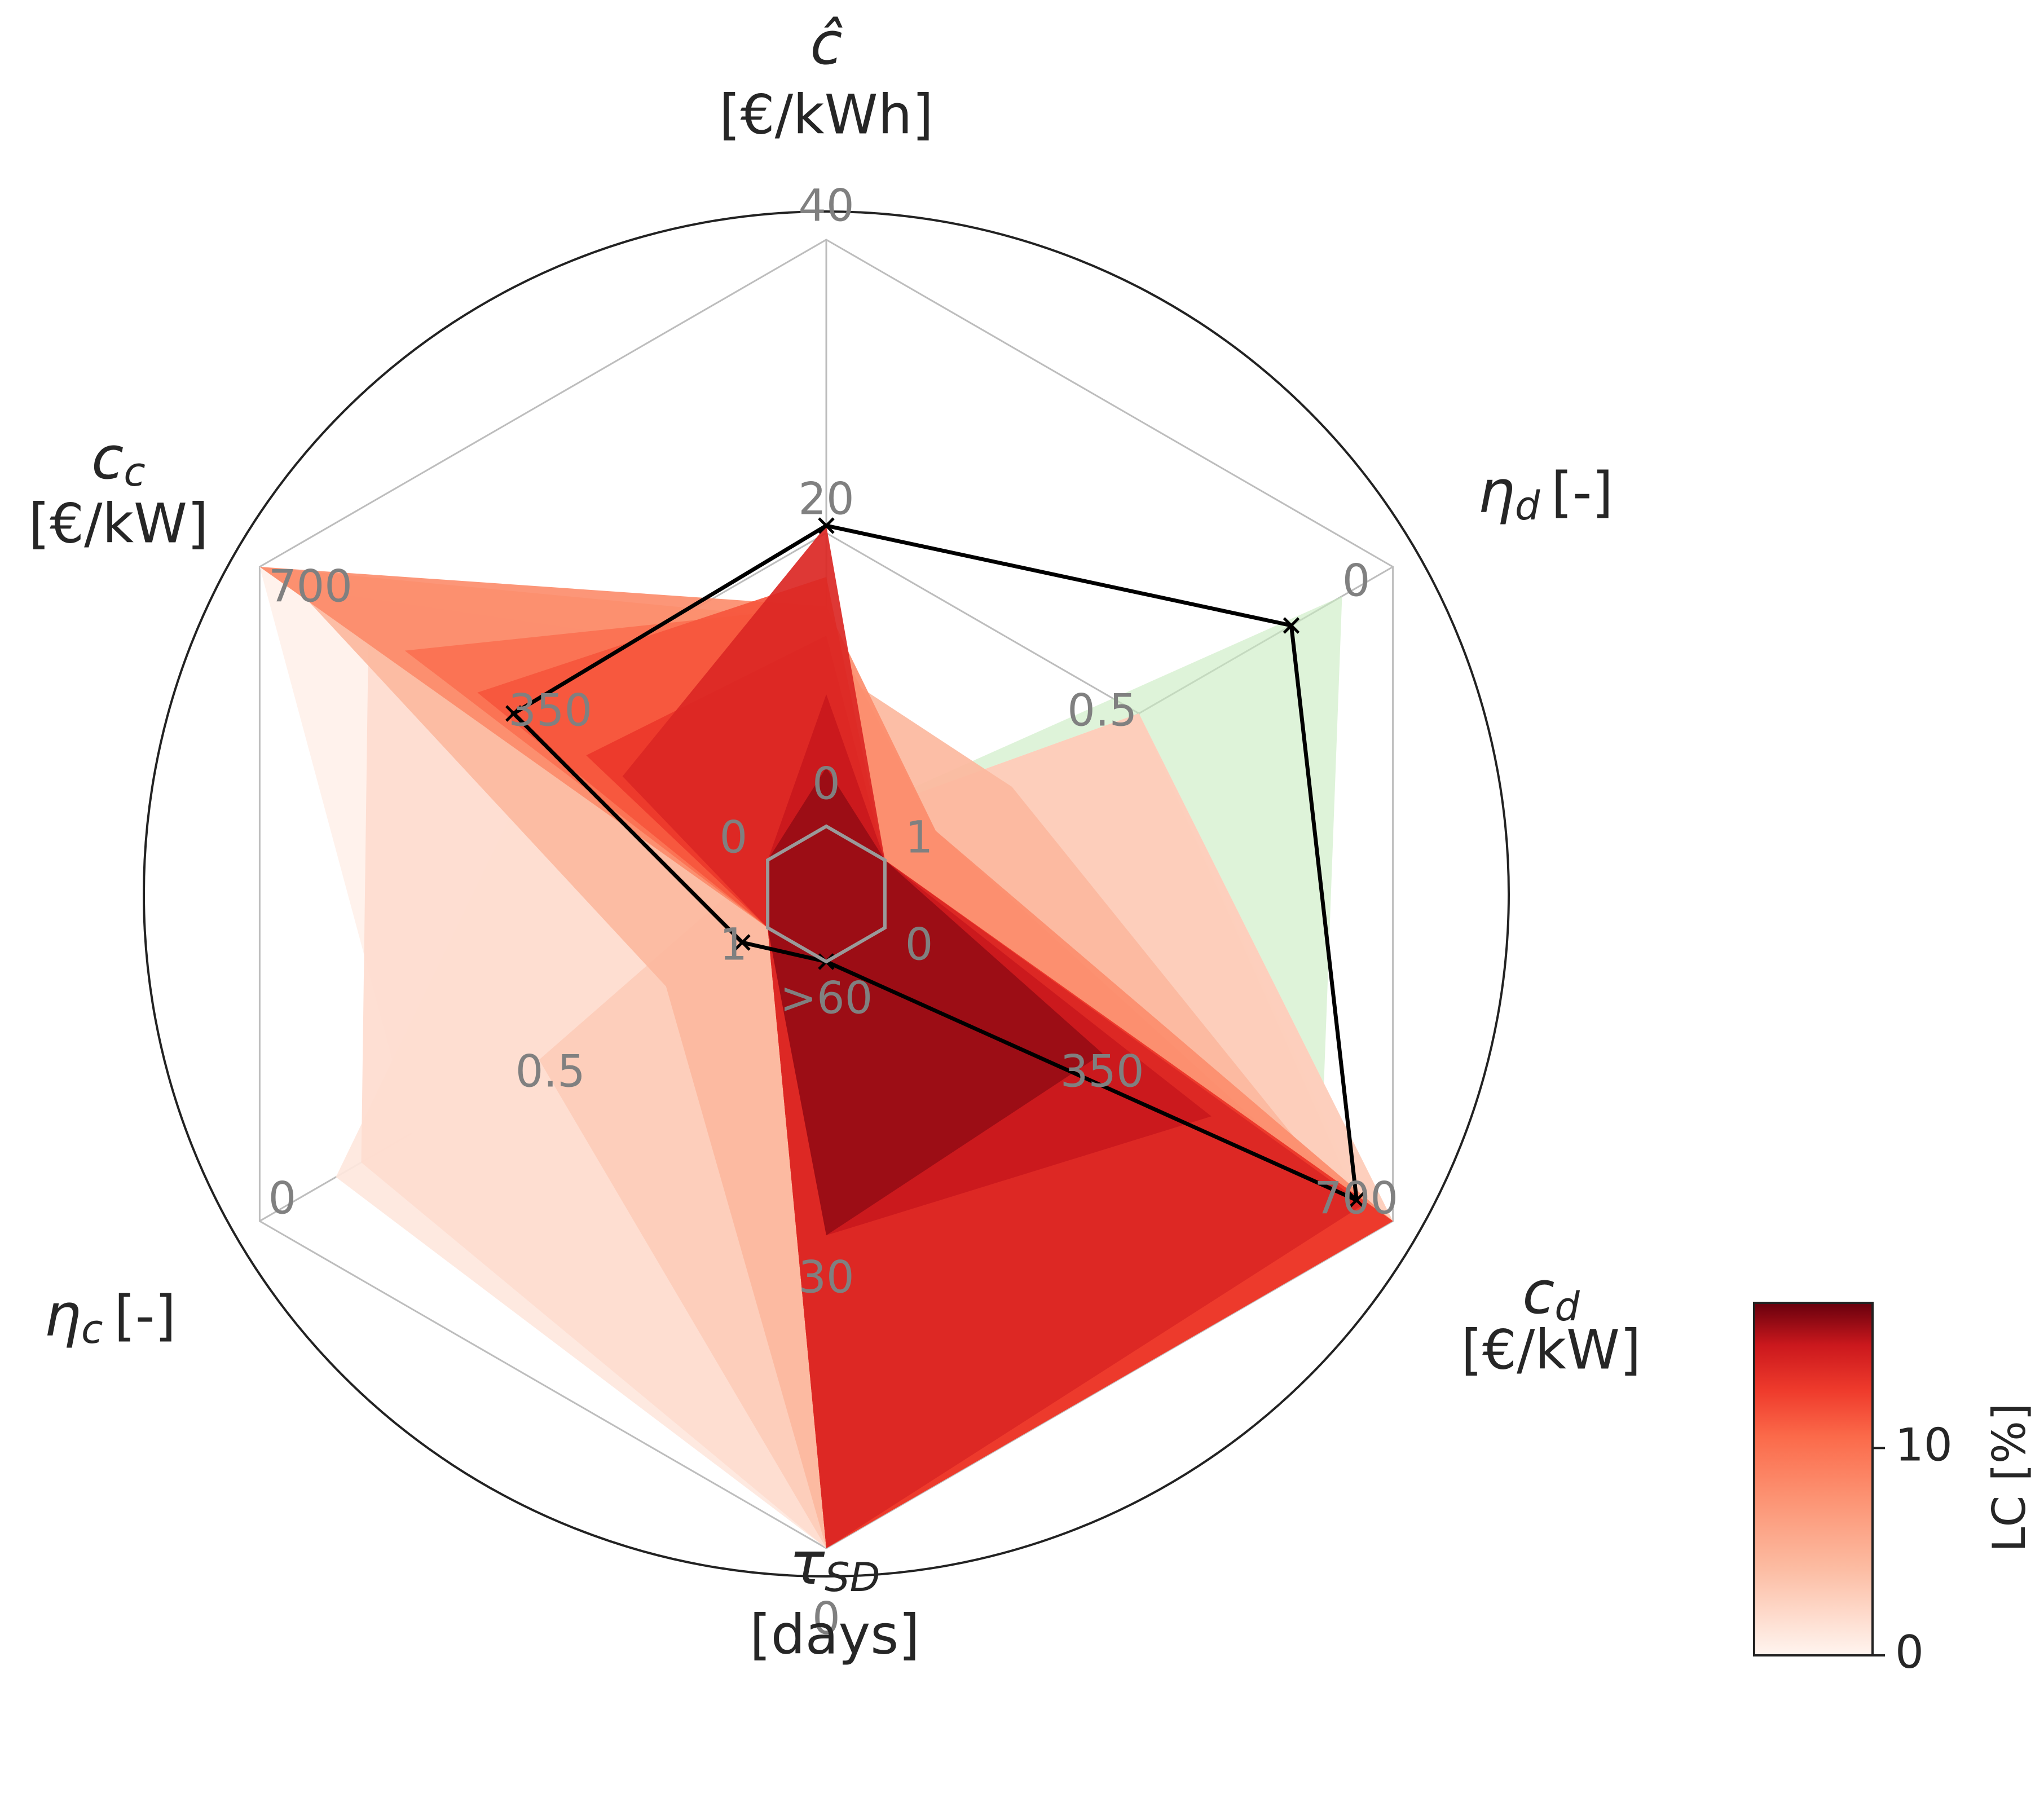 The image size is (2044, 1802). I want to click on axis-label-unit: [days], so click(835, 1635).